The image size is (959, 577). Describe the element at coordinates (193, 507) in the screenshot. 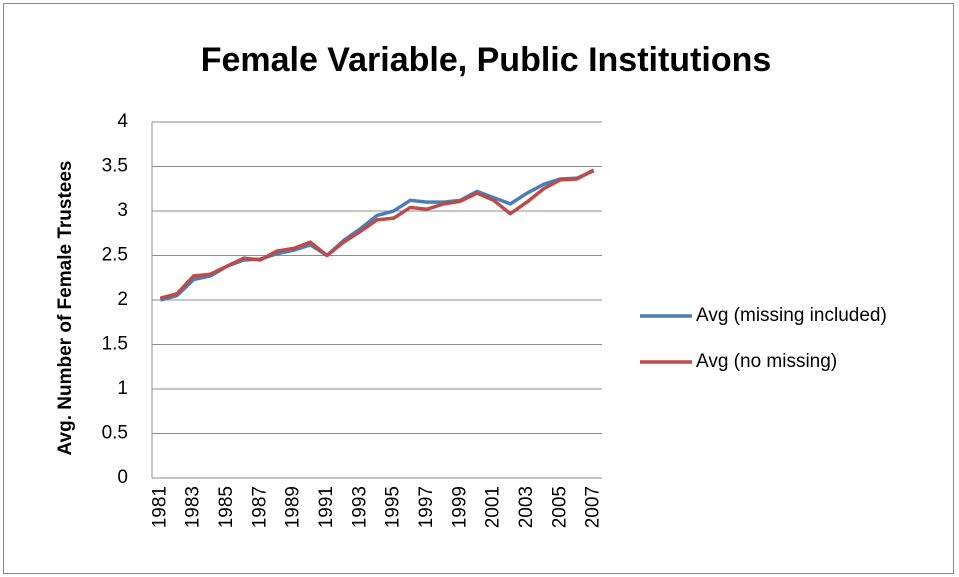

I see `x-tick-label: 1983` at that location.